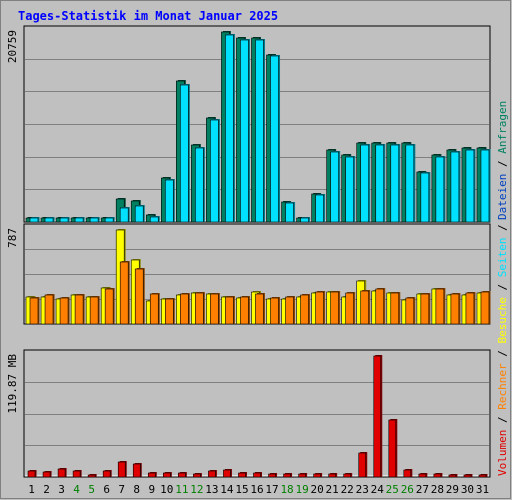  Describe the element at coordinates (196, 489) in the screenshot. I see `x-tick-label: 12` at that location.